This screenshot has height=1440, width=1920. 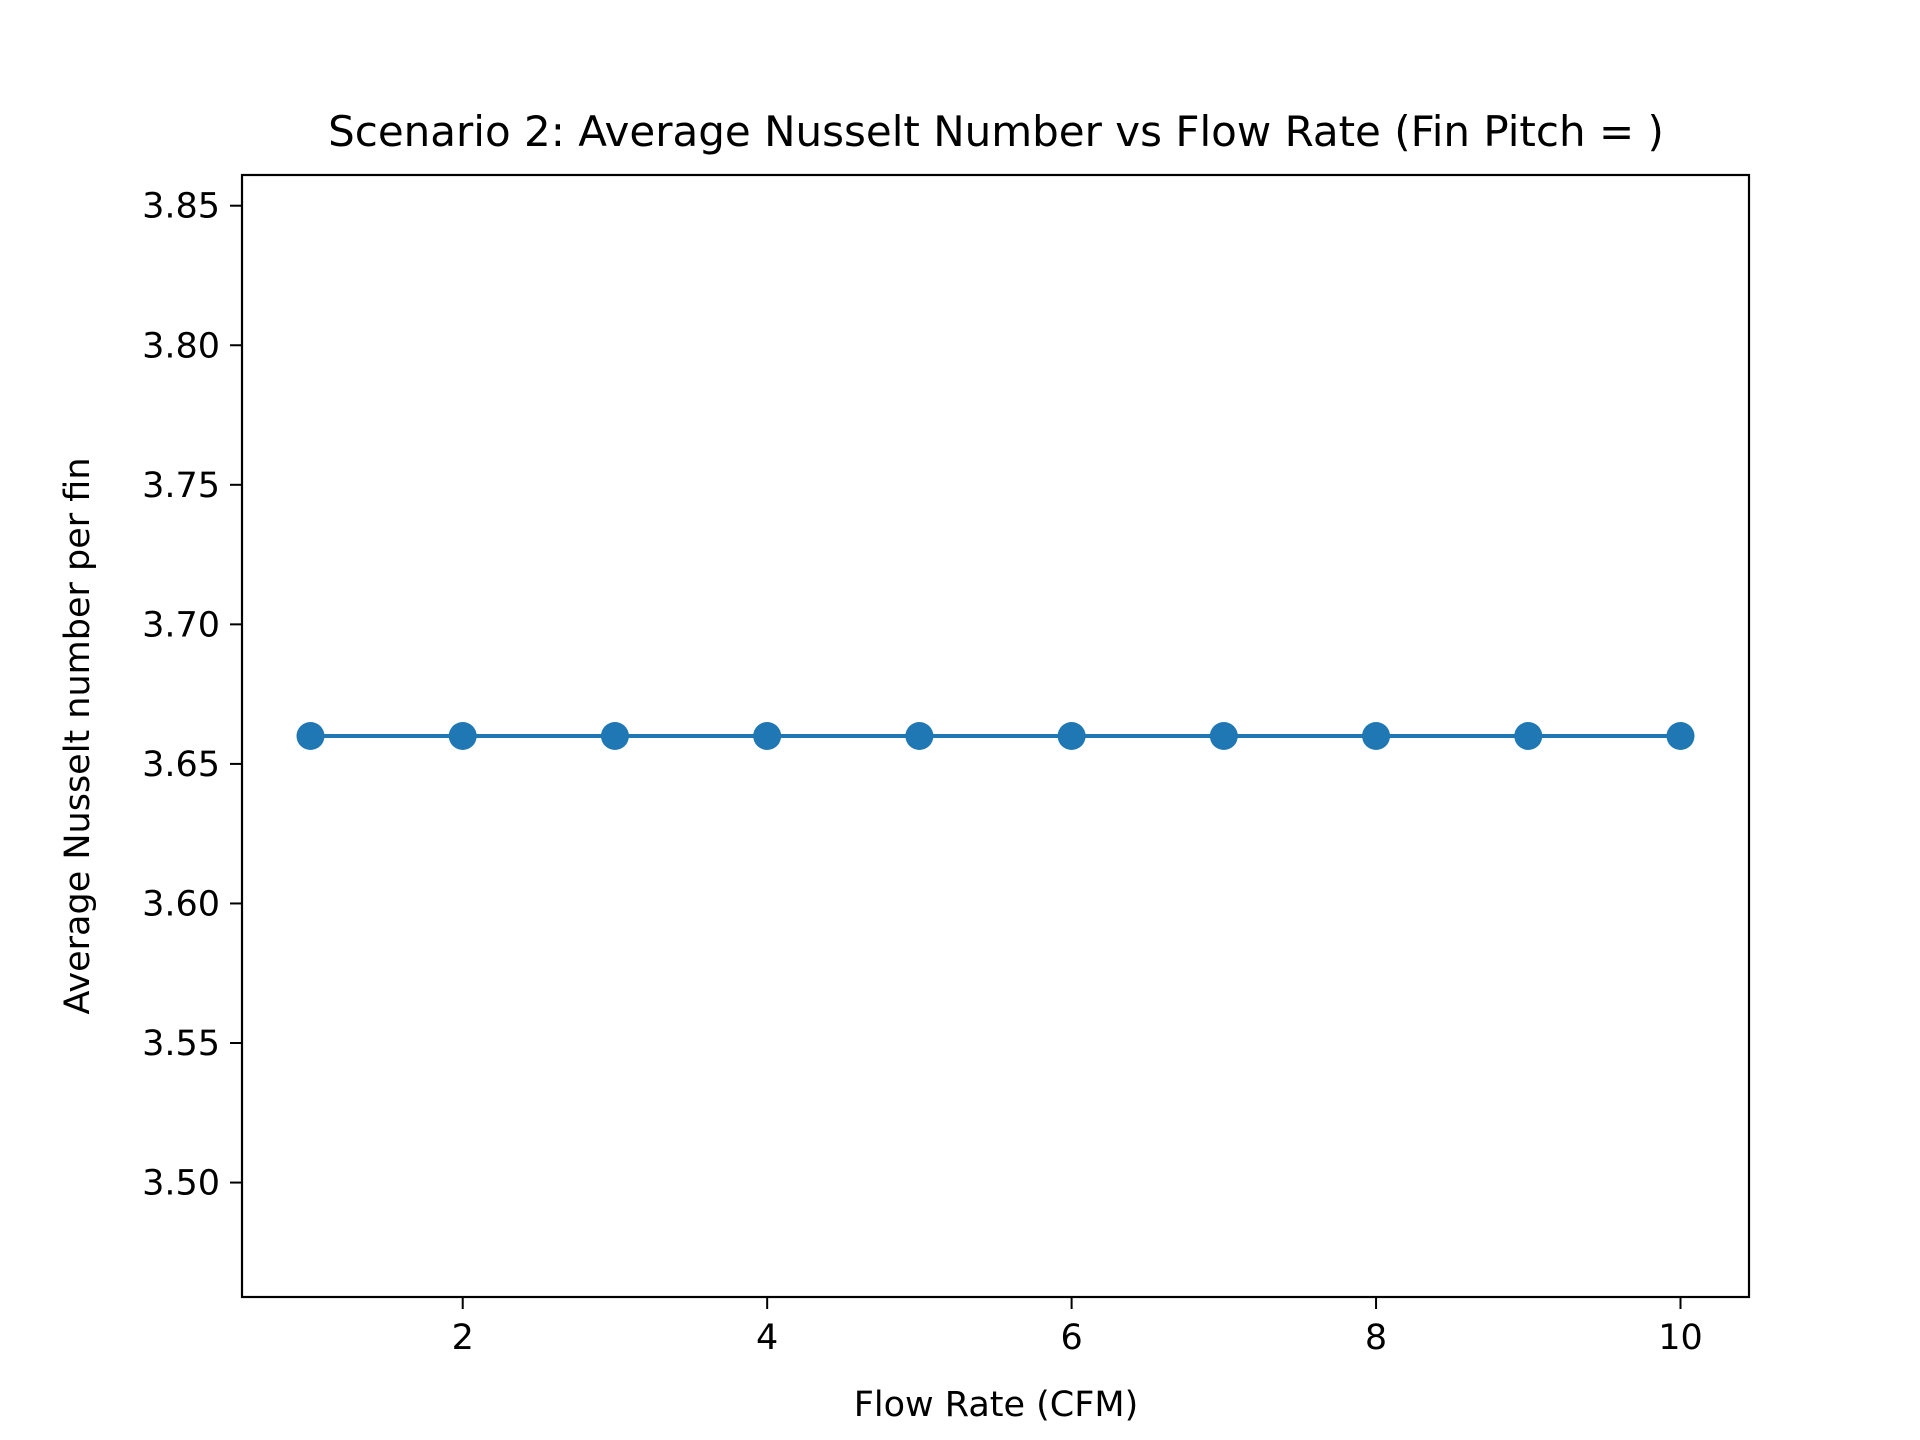 What do you see at coordinates (78, 735) in the screenshot?
I see `y-axis-label: Average Nusselt number per fin` at bounding box center [78, 735].